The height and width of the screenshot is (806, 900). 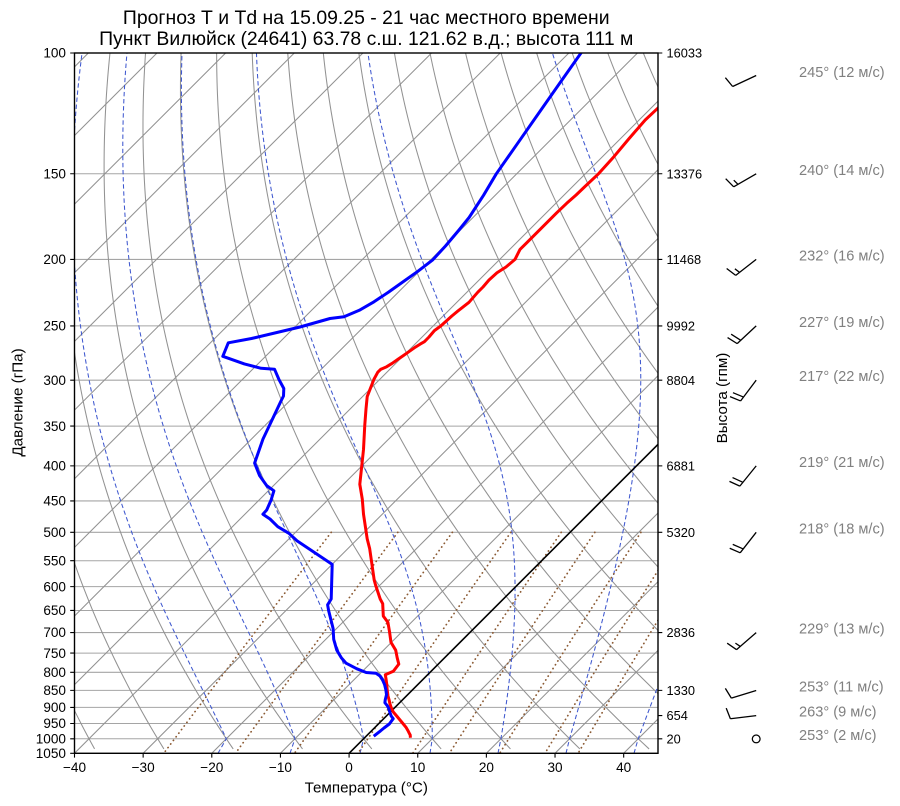 What do you see at coordinates (51, 738) in the screenshot?
I see `svg-text: 1000` at bounding box center [51, 738].